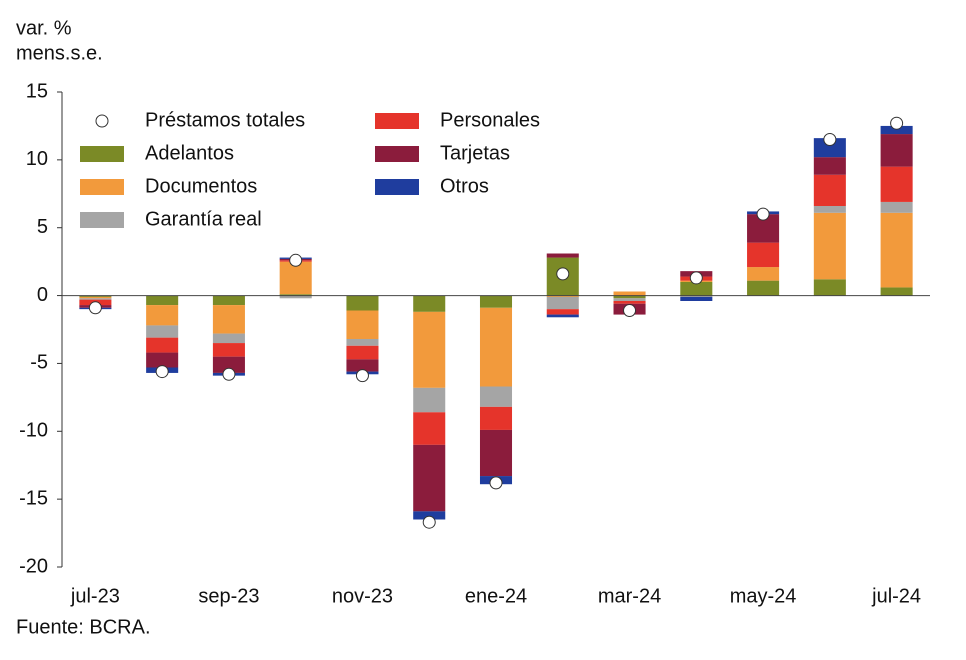  Describe the element at coordinates (763, 596) in the screenshot. I see `x-tick-label: may-24` at that location.